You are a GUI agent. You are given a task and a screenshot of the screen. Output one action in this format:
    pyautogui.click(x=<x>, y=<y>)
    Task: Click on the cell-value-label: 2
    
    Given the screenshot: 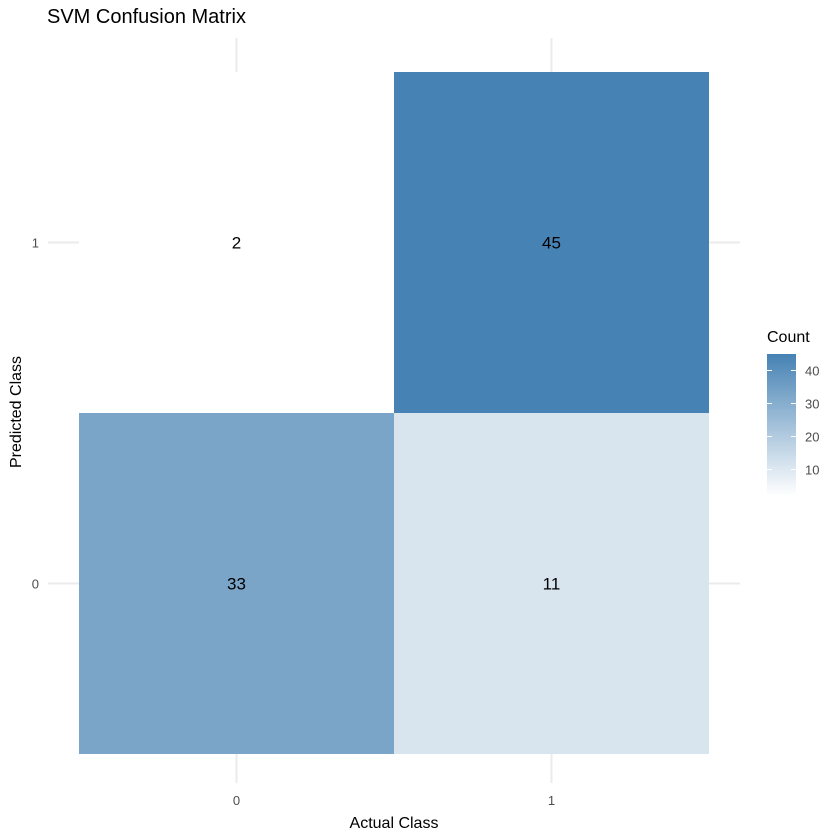 What is the action you would take?
    pyautogui.click(x=236, y=243)
    